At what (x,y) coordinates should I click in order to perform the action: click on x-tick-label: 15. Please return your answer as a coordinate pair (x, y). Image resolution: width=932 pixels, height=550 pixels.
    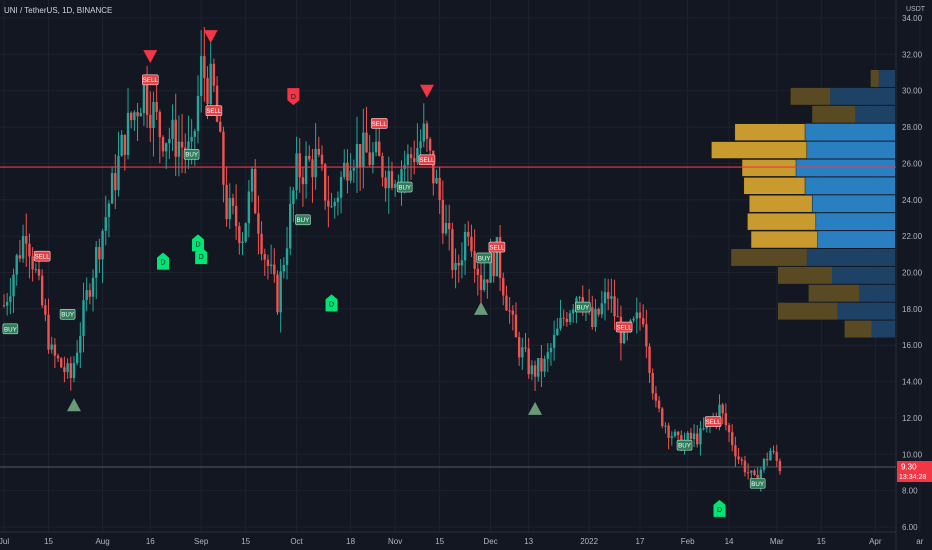
    Looking at the image, I should click on (245, 541).